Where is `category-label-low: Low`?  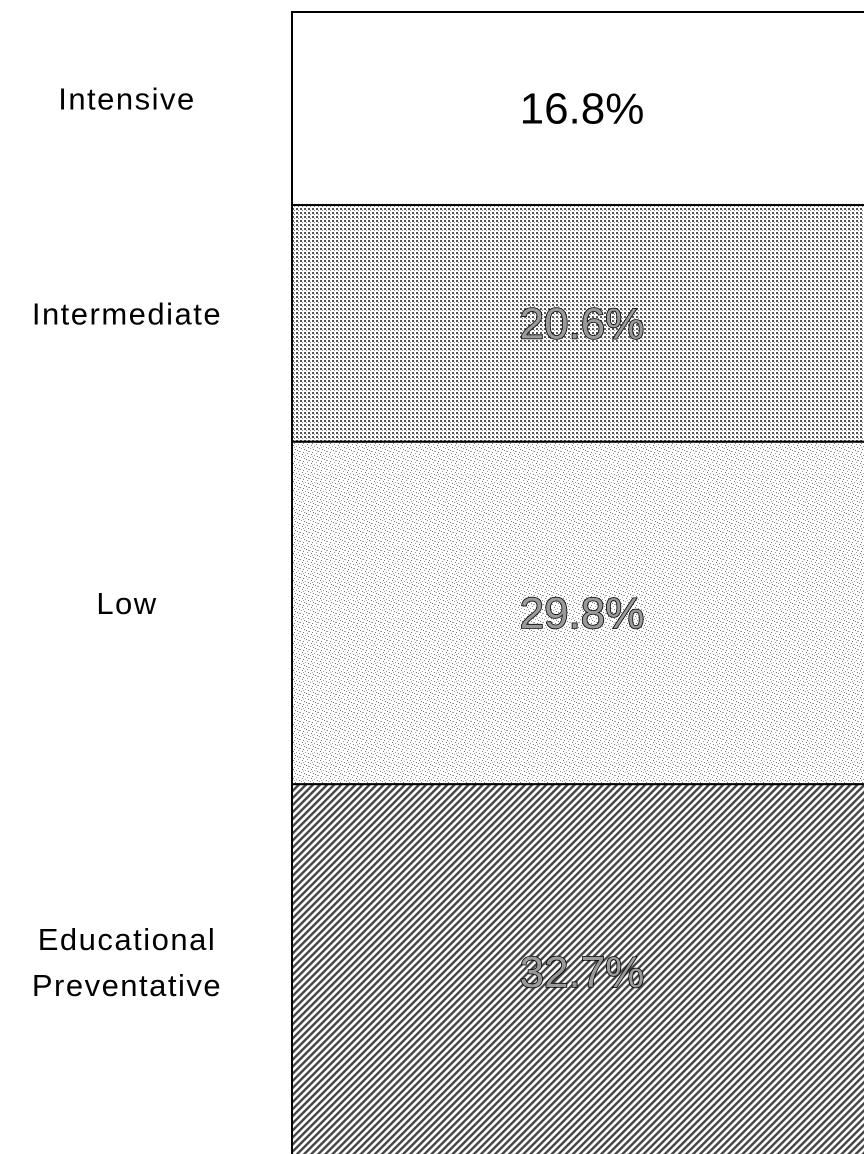
category-label-low: Low is located at coordinates (126, 603).